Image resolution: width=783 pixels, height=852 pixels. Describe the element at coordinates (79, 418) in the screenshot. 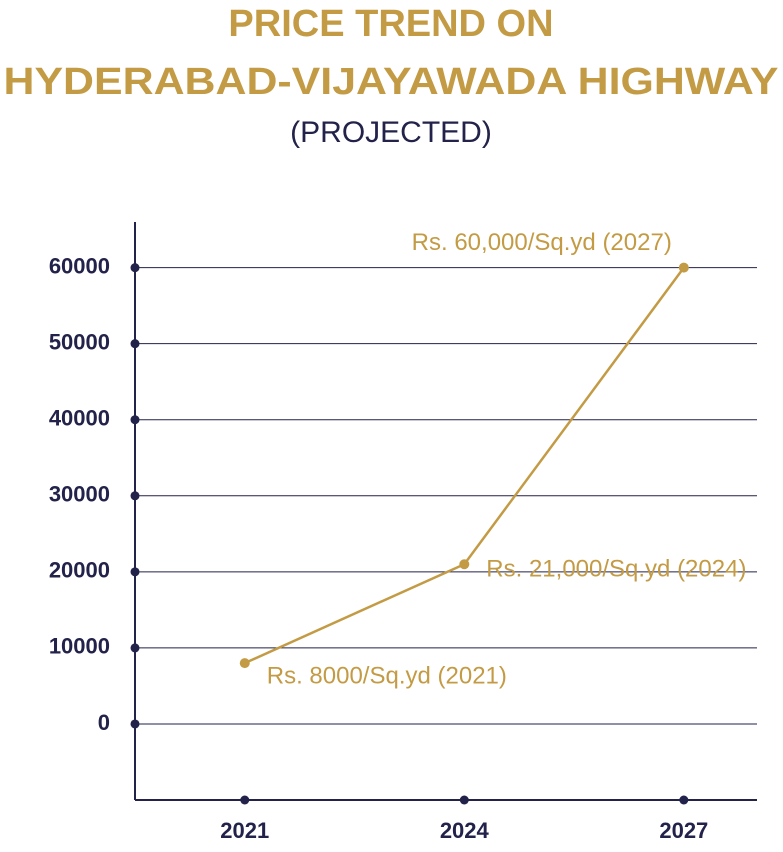

I see `y-tick-label: 40000` at that location.